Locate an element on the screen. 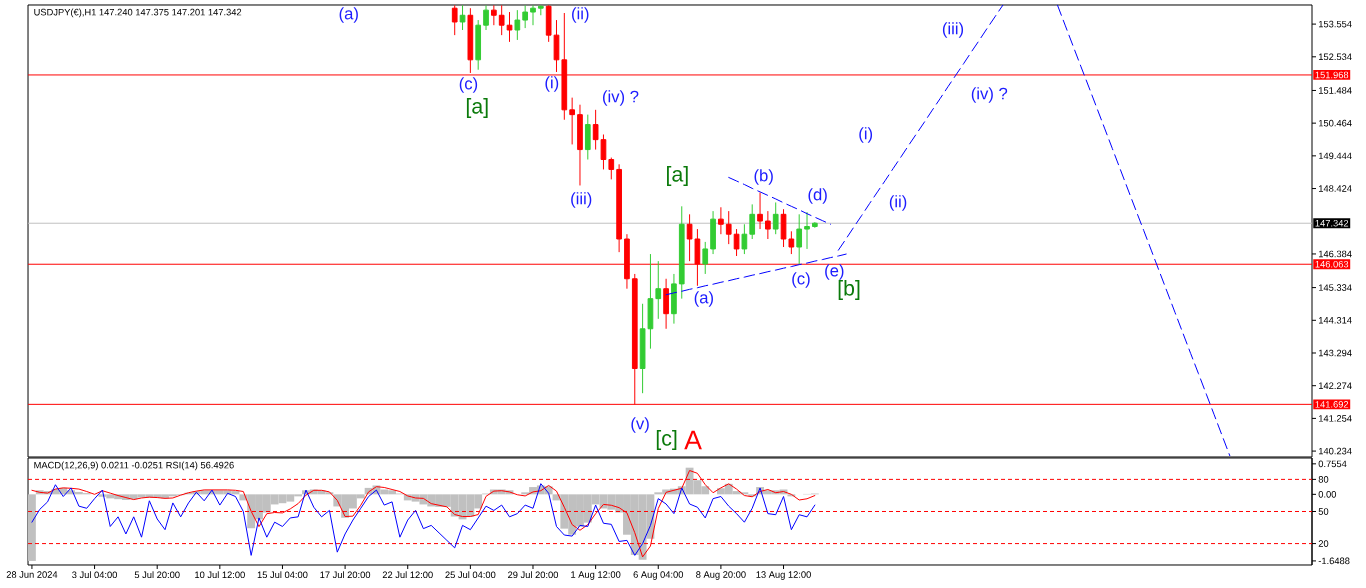 The height and width of the screenshot is (588, 1366). x-tick-label: 17 Jul 20:00 is located at coordinates (345, 575).